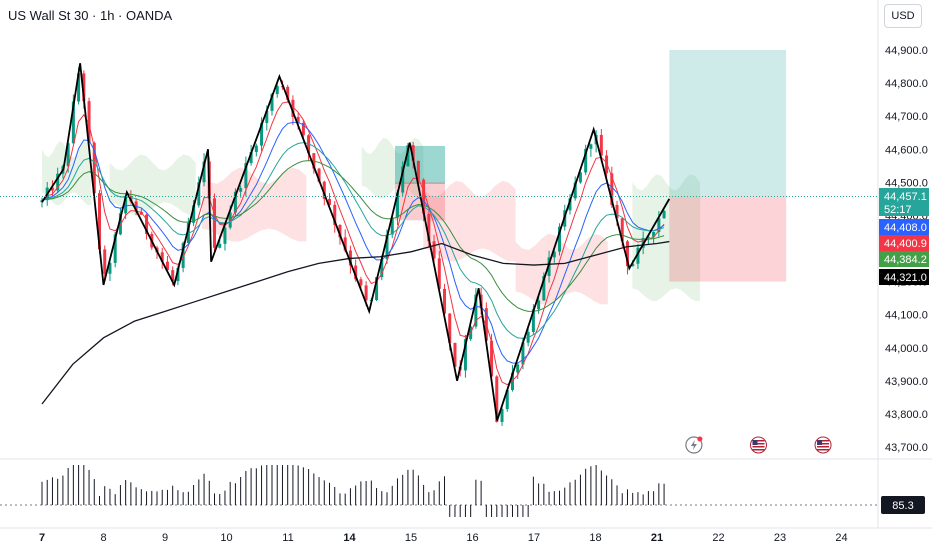 The width and height of the screenshot is (932, 555). What do you see at coordinates (906, 349) in the screenshot?
I see `y-tick-label: 44,000.0` at bounding box center [906, 349].